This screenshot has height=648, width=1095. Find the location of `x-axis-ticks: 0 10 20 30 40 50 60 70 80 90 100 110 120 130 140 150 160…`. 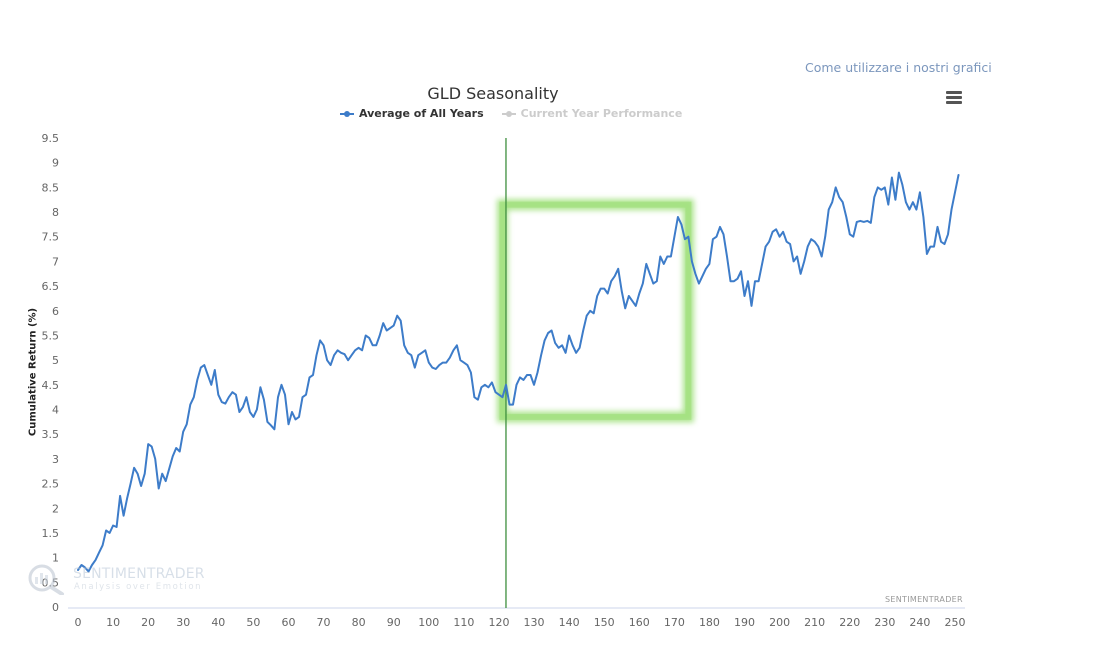

x-axis-ticks: 0 10 20 30 40 50 60 70 80 90 100 110 120 130 140 150 160… is located at coordinates (520, 622).